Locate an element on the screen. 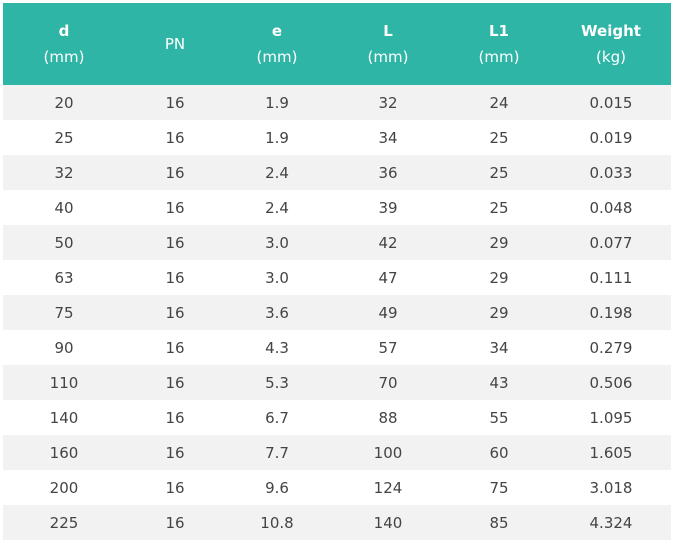  column-header-l: L (mm) is located at coordinates (388, 44).